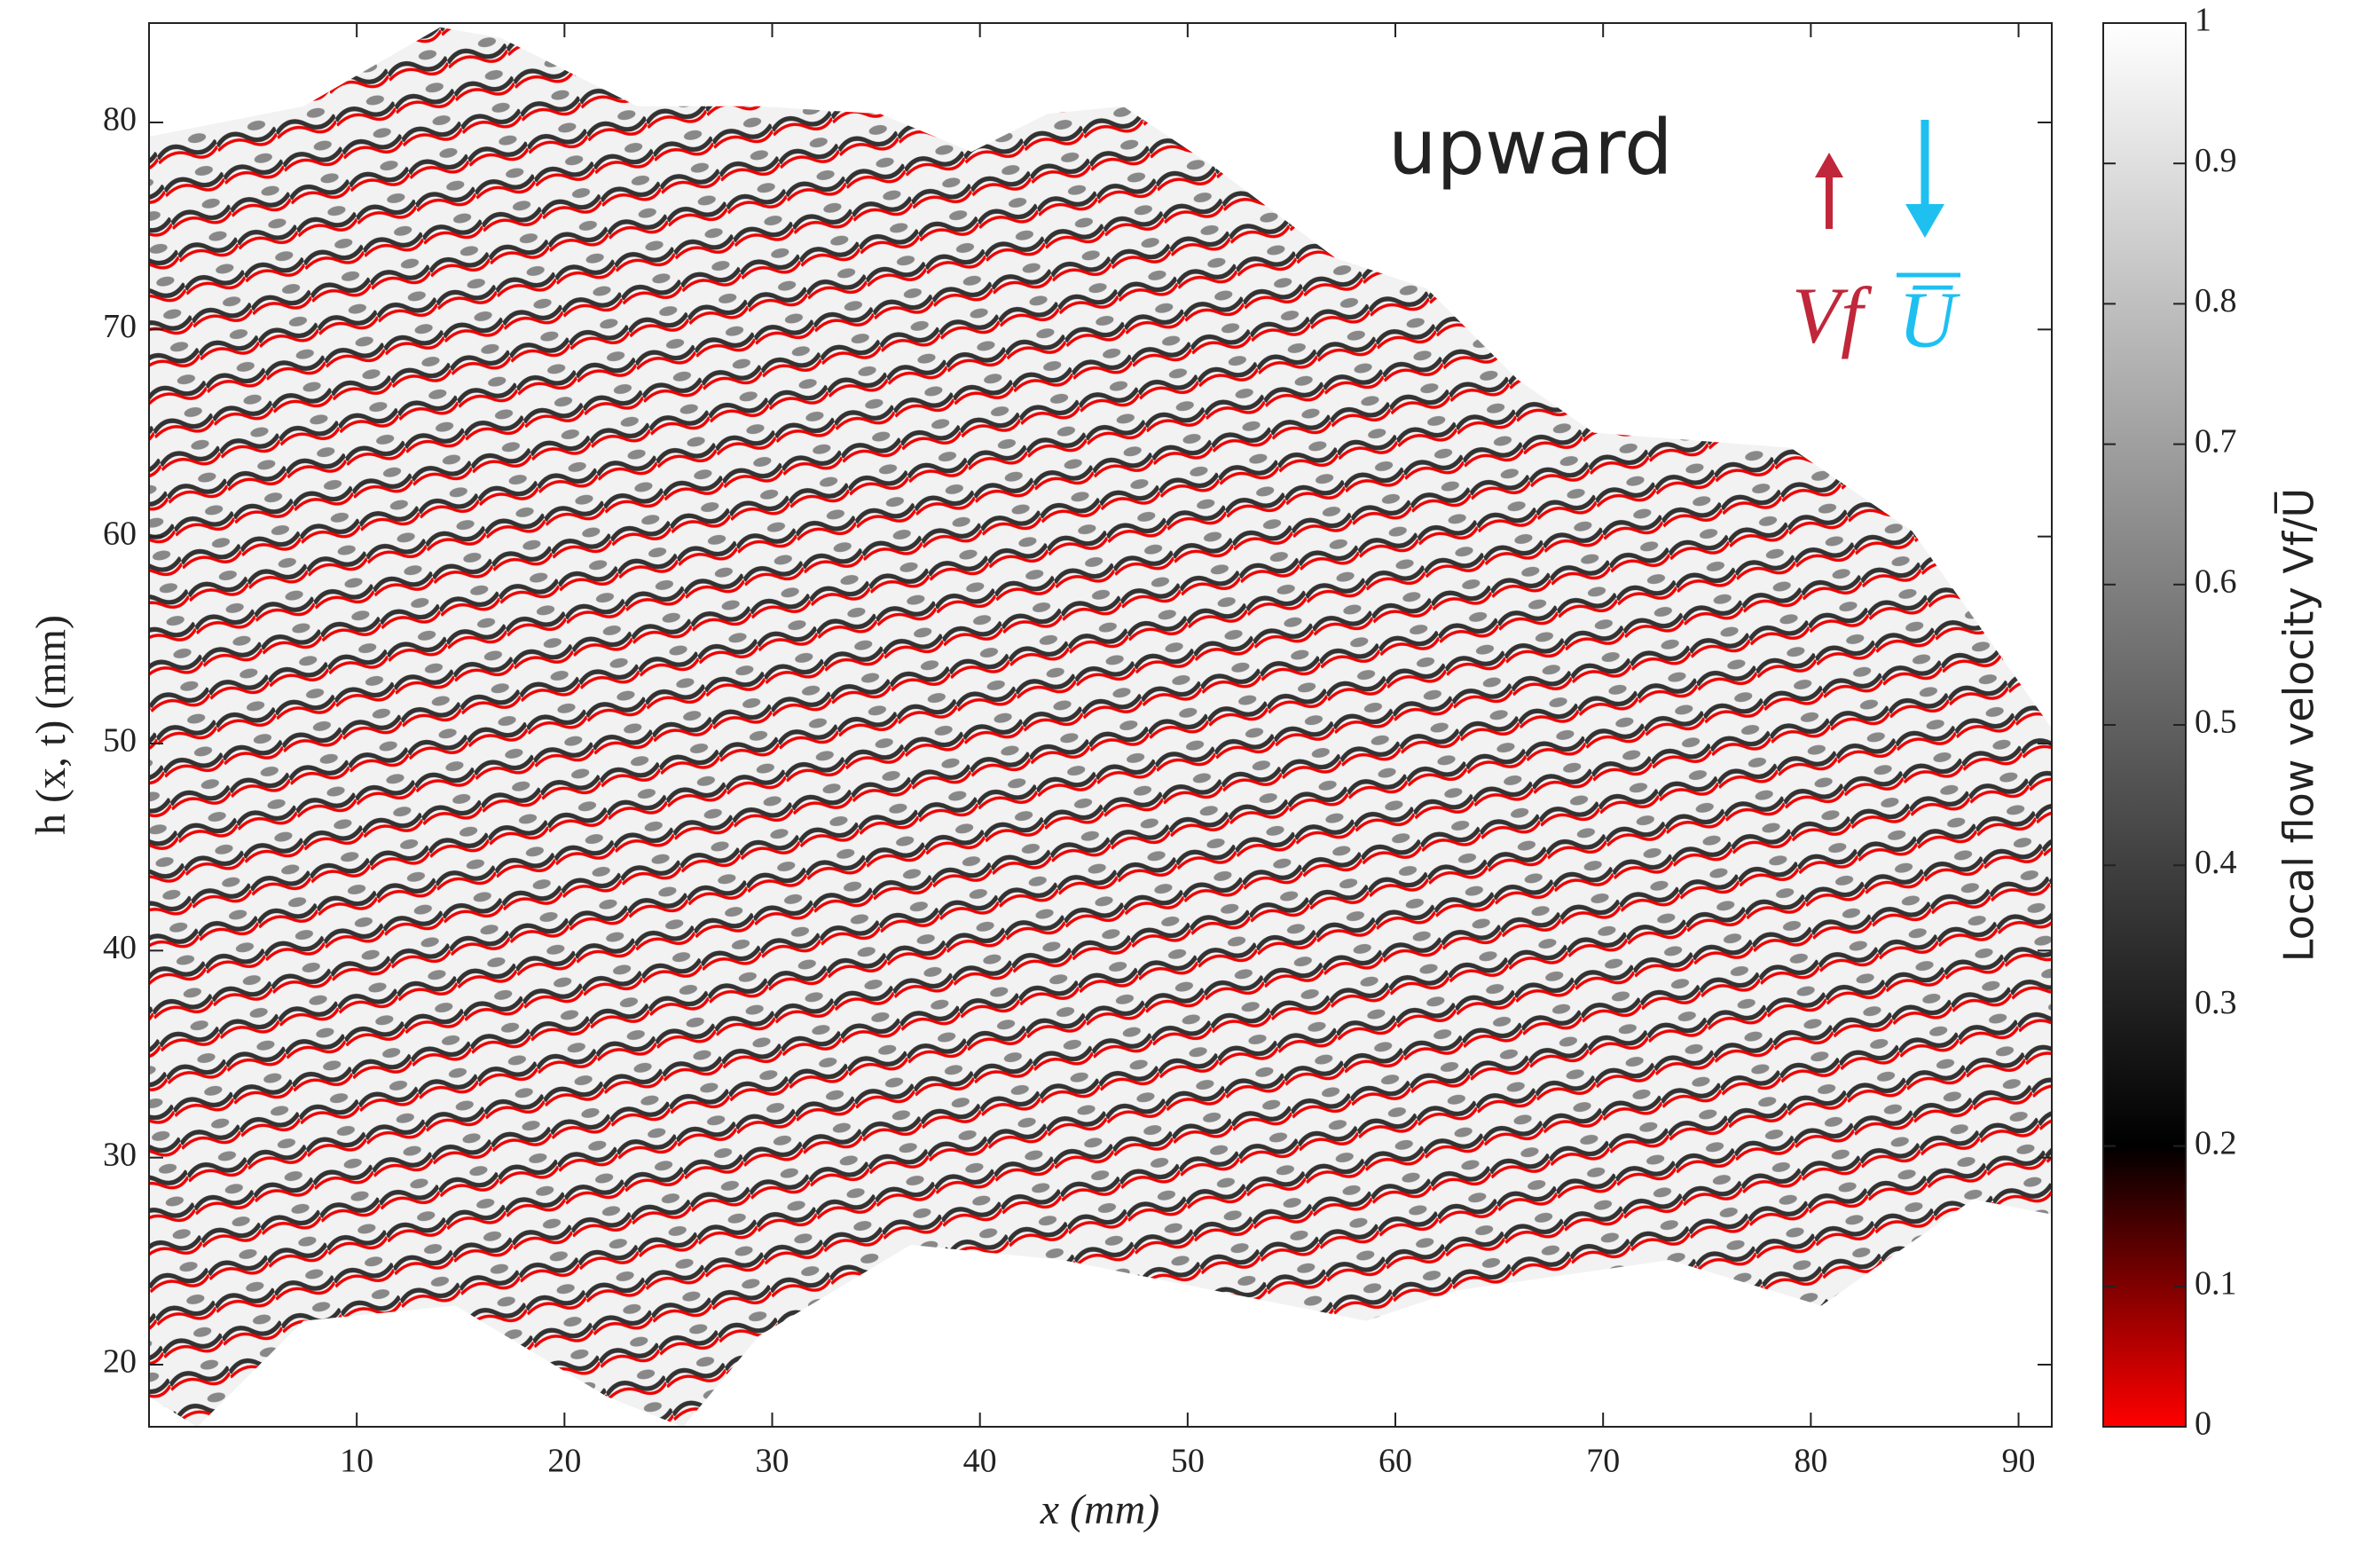 Image resolution: width=2380 pixels, height=1543 pixels. What do you see at coordinates (1188, 1461) in the screenshot?
I see `x-tick-label: 50` at bounding box center [1188, 1461].